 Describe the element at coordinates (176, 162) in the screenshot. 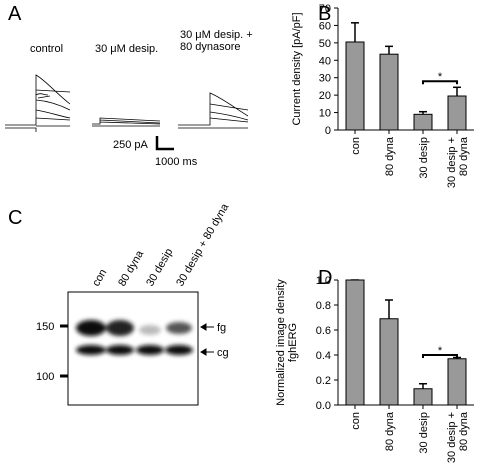

I see `scale-label: 1000 ms` at that location.